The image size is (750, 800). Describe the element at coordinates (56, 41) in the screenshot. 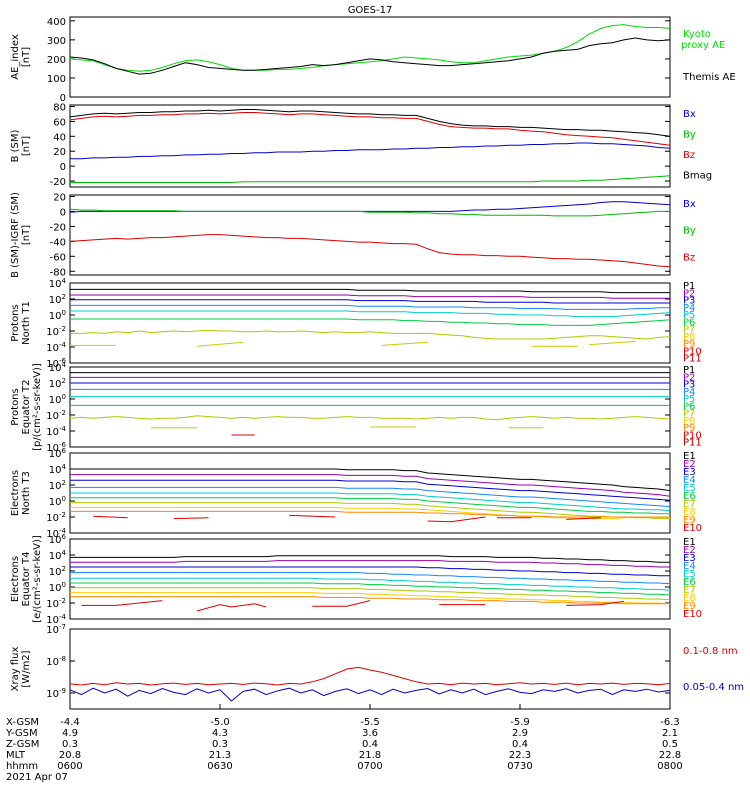

I see `y-tick-label: 300` at that location.